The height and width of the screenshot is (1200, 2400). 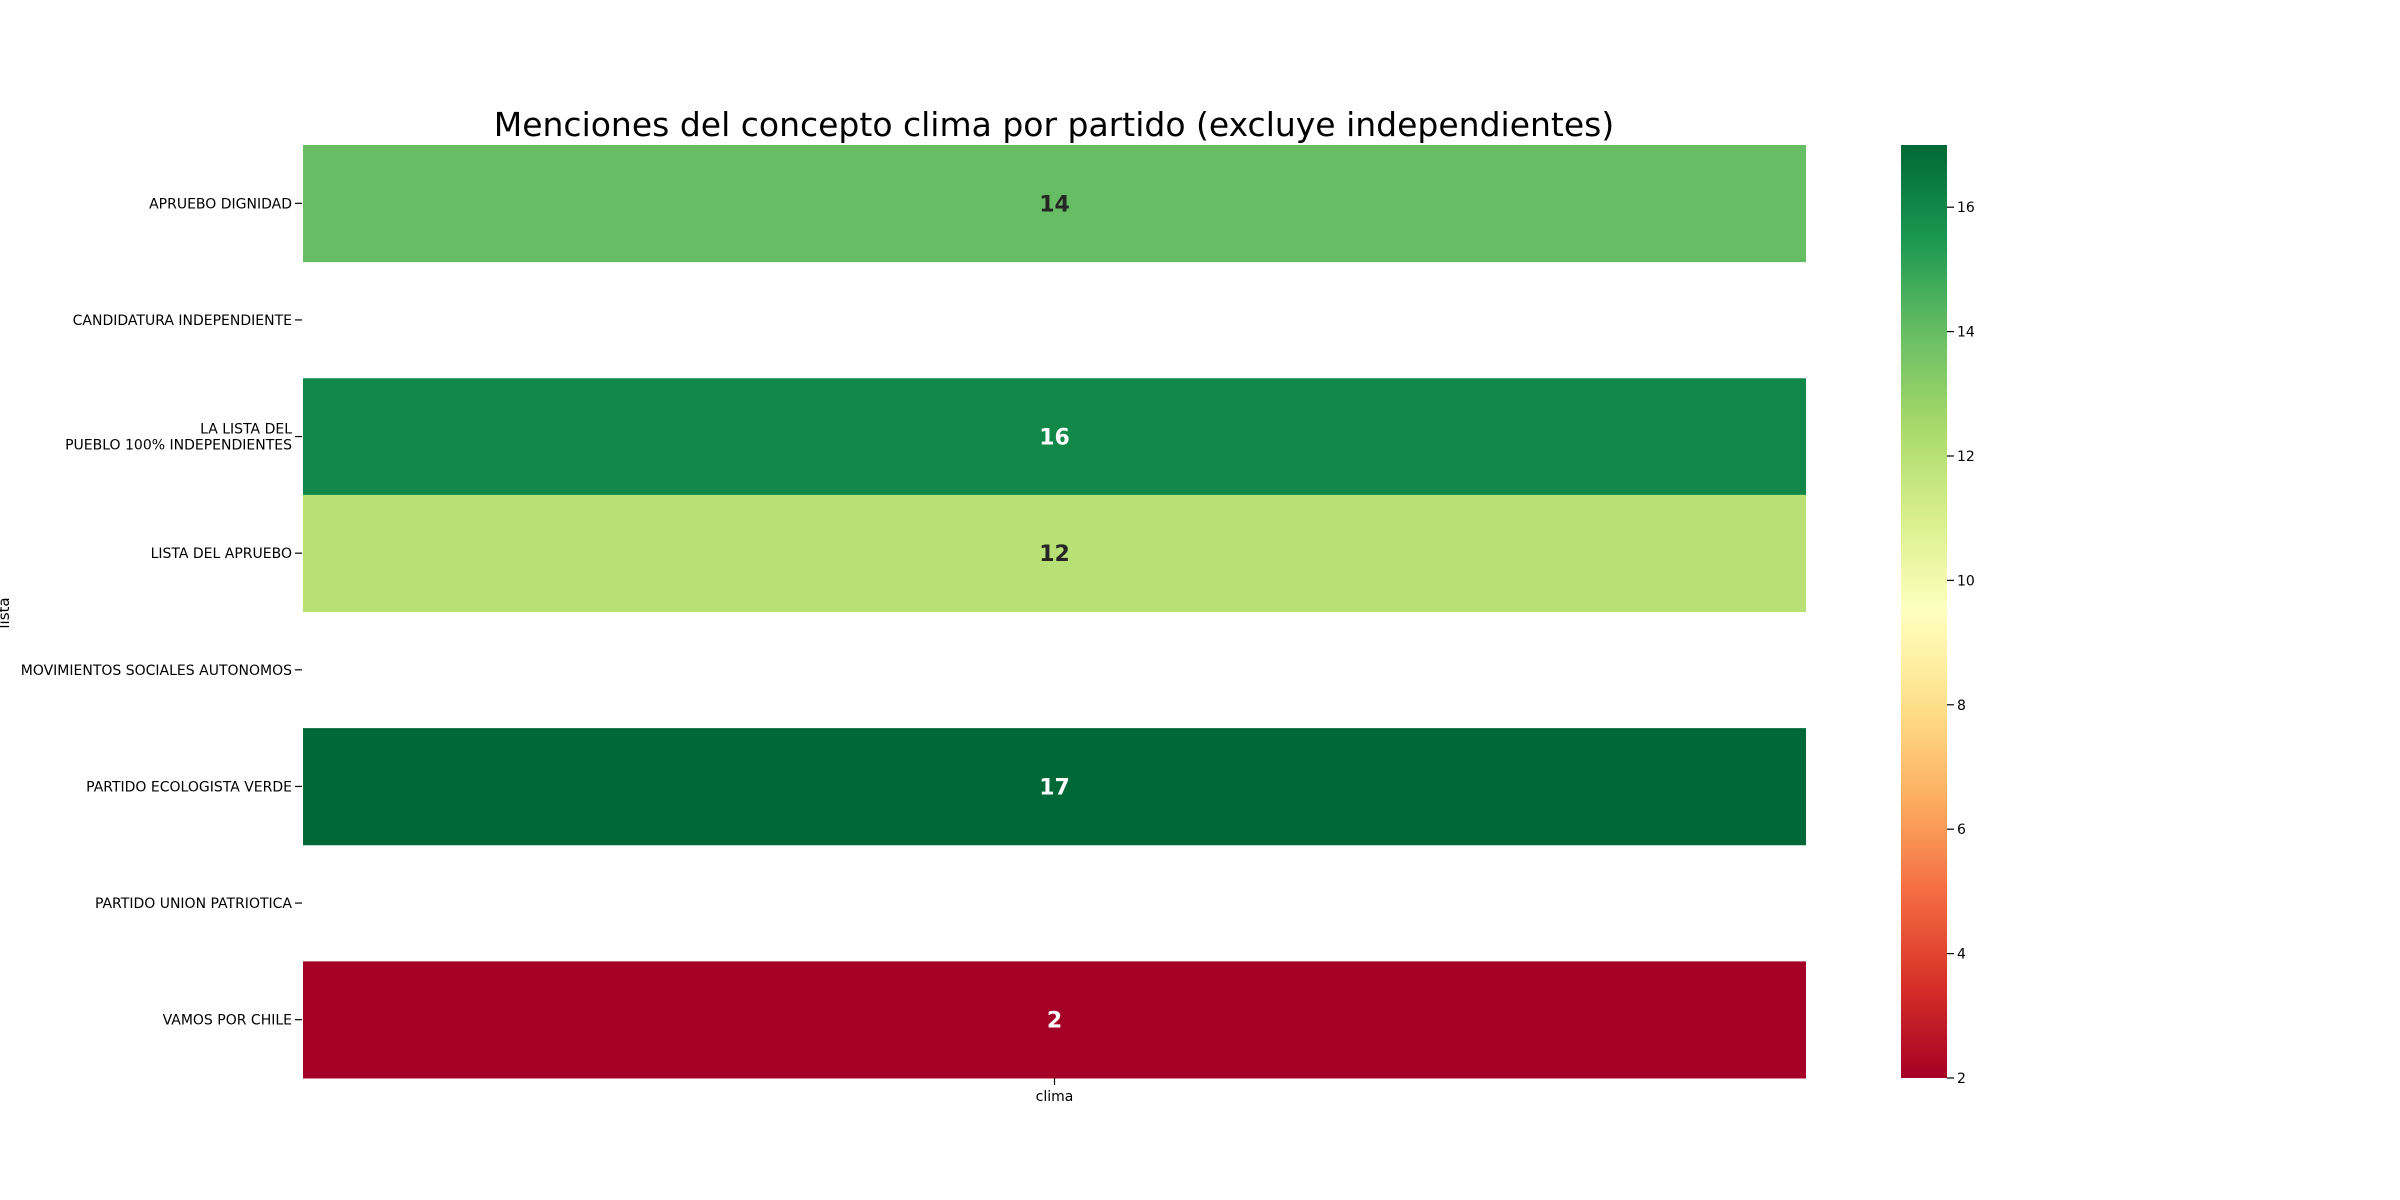 What do you see at coordinates (182, 321) in the screenshot?
I see `y-tick-label: CANDIDATURA INDEPENDIENTE` at bounding box center [182, 321].